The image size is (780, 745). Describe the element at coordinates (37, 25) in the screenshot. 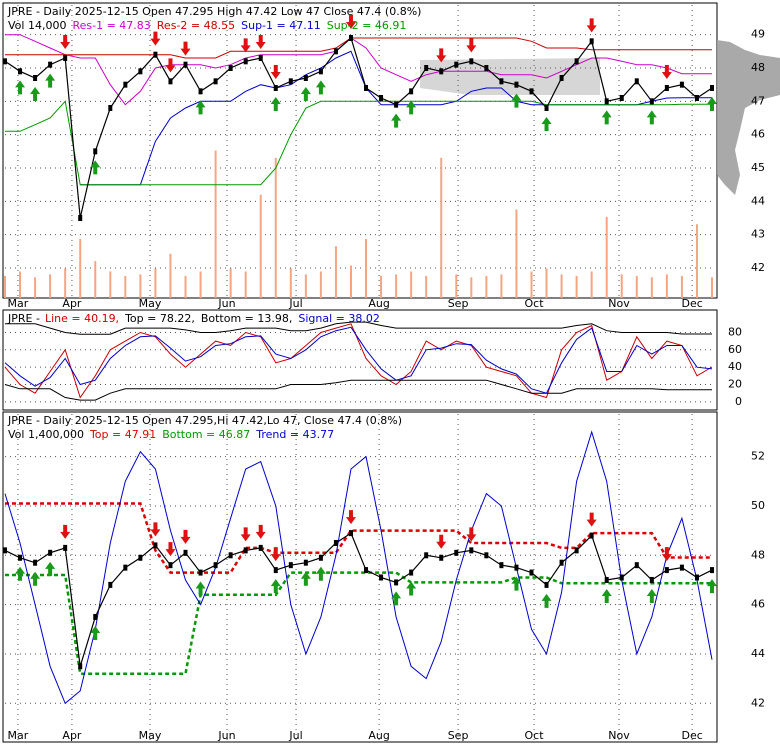

I see `volume-label: Vol 14,000` at that location.